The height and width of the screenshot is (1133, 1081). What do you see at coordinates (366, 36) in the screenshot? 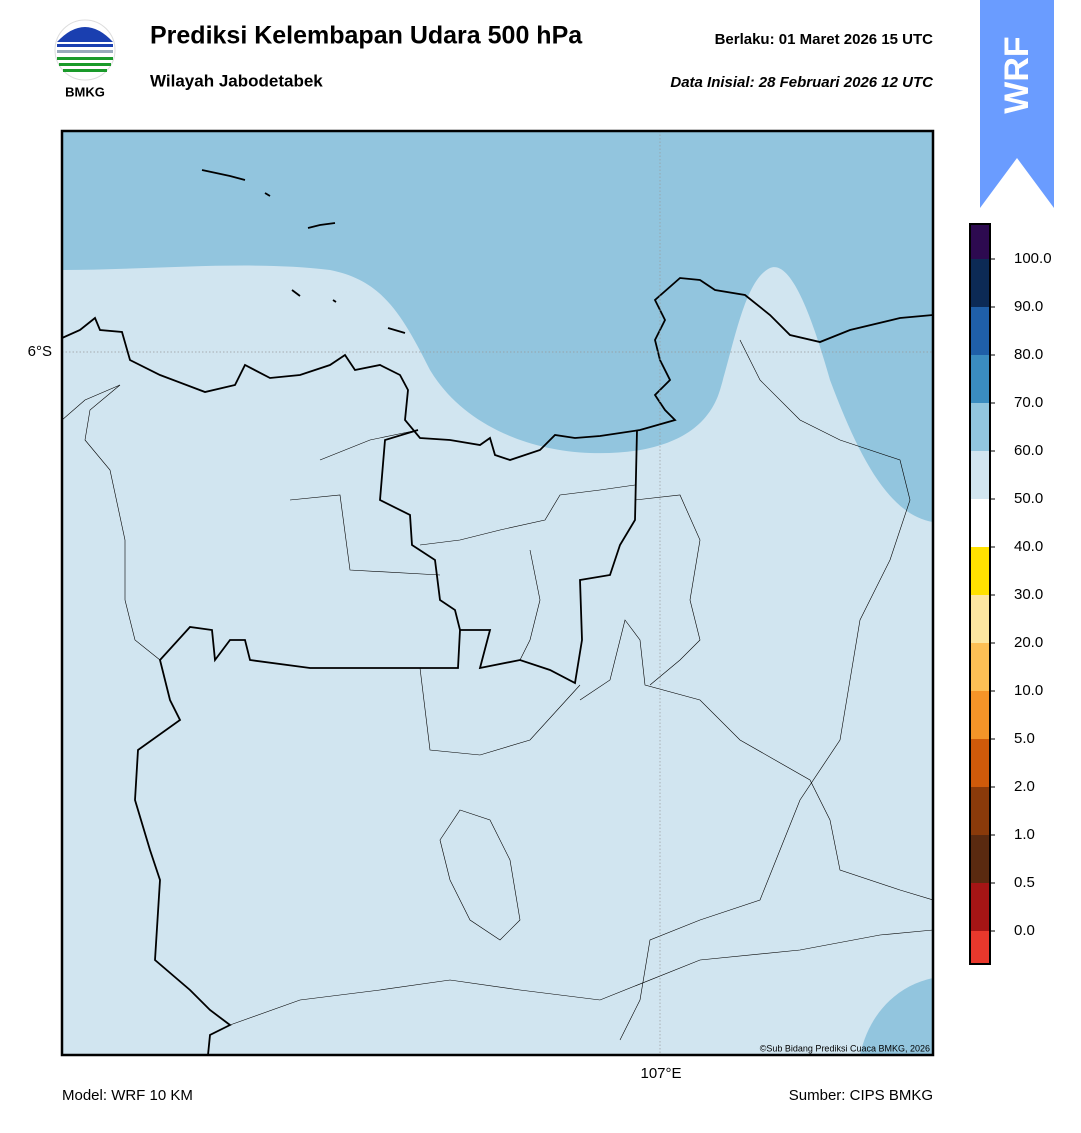
I see `title: Prediksi Kelembapan Udara 500 hPa` at bounding box center [366, 36].